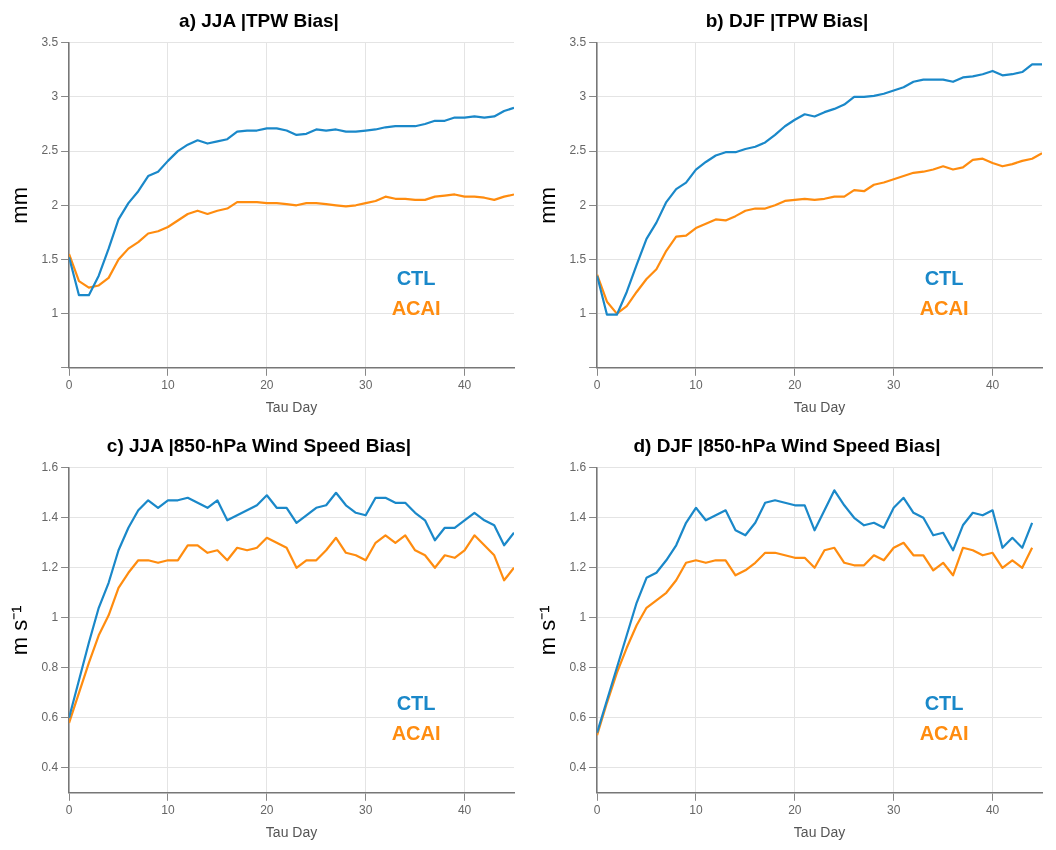 The height and width of the screenshot is (850, 1056). Describe the element at coordinates (259, 445) in the screenshot. I see `chart-title: c) JJA |850-hPa Wind Speed Bias|` at that location.